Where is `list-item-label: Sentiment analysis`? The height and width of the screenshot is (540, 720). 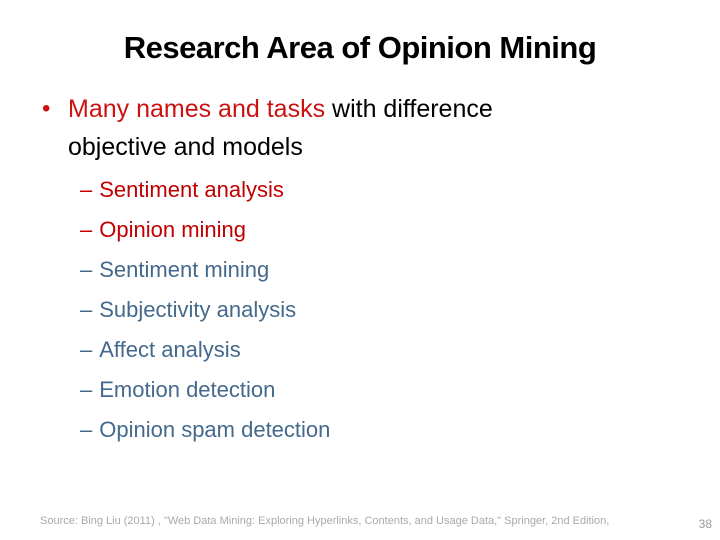
list-item-label: Sentiment analysis is located at coordinates (191, 189).